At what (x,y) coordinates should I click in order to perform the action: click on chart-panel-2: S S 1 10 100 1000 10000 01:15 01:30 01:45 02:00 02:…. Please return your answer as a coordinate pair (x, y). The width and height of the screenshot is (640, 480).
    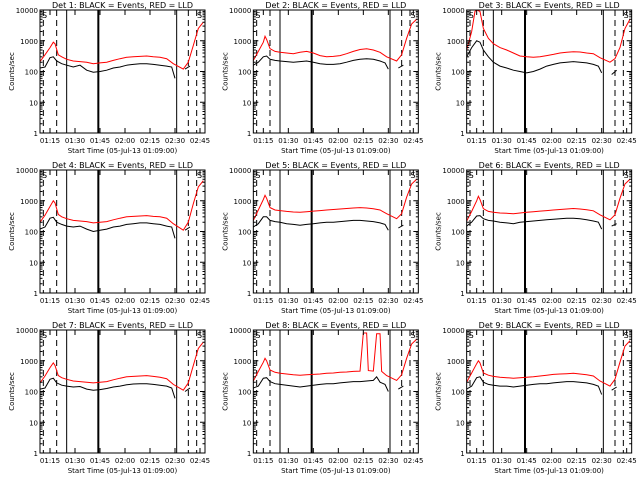
    Looking at the image, I should click on (322, 78).